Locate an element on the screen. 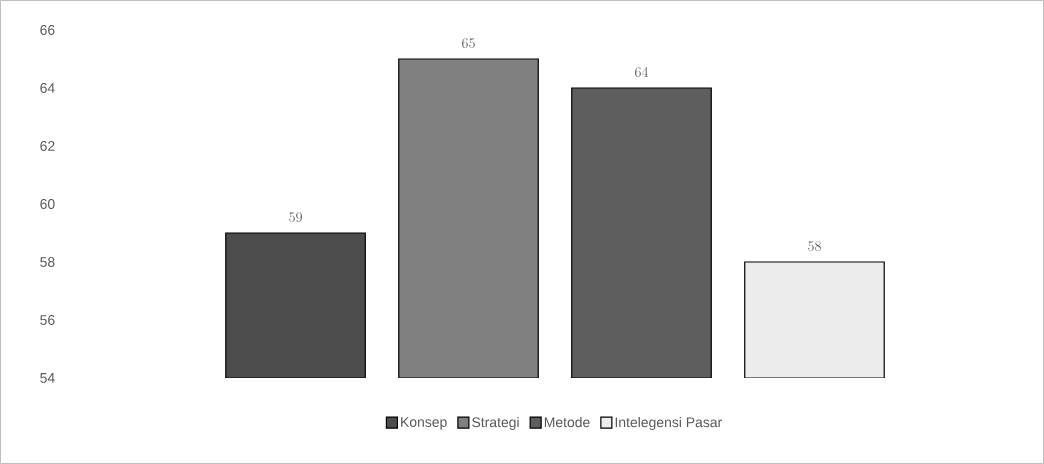 Image resolution: width=1044 pixels, height=464 pixels. y-tick-label: 58 is located at coordinates (47, 262).